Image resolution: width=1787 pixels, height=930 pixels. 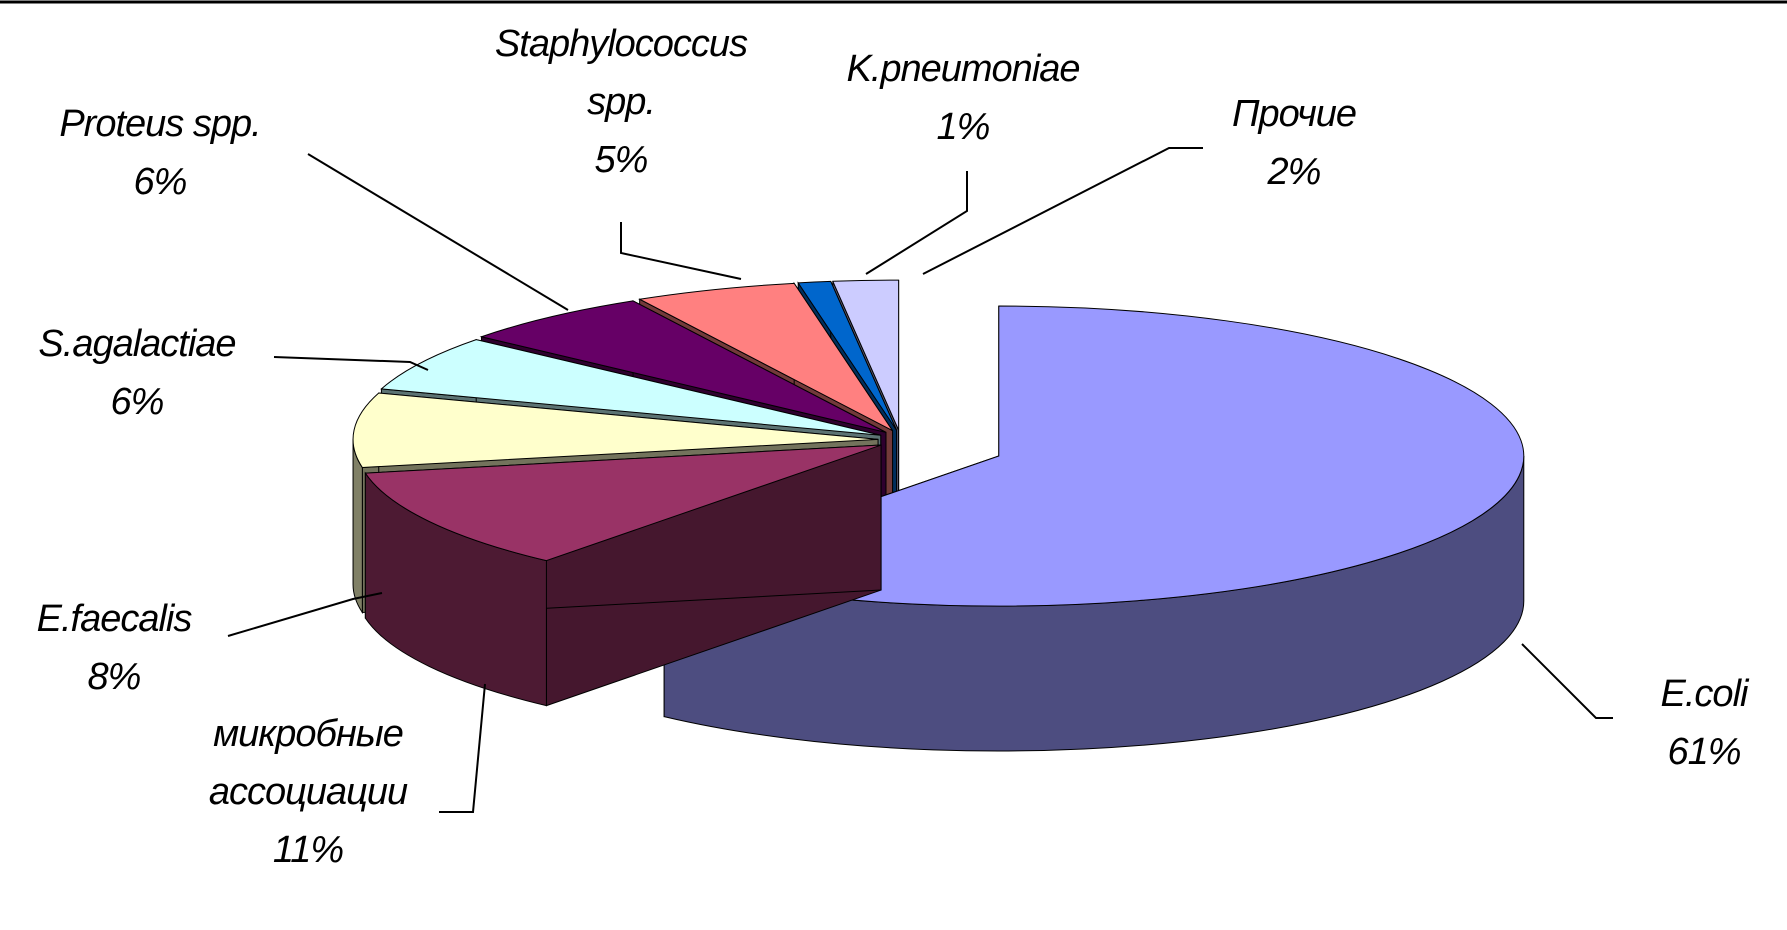 I want to click on slice-label: Прочие 2%, so click(x=1294, y=143).